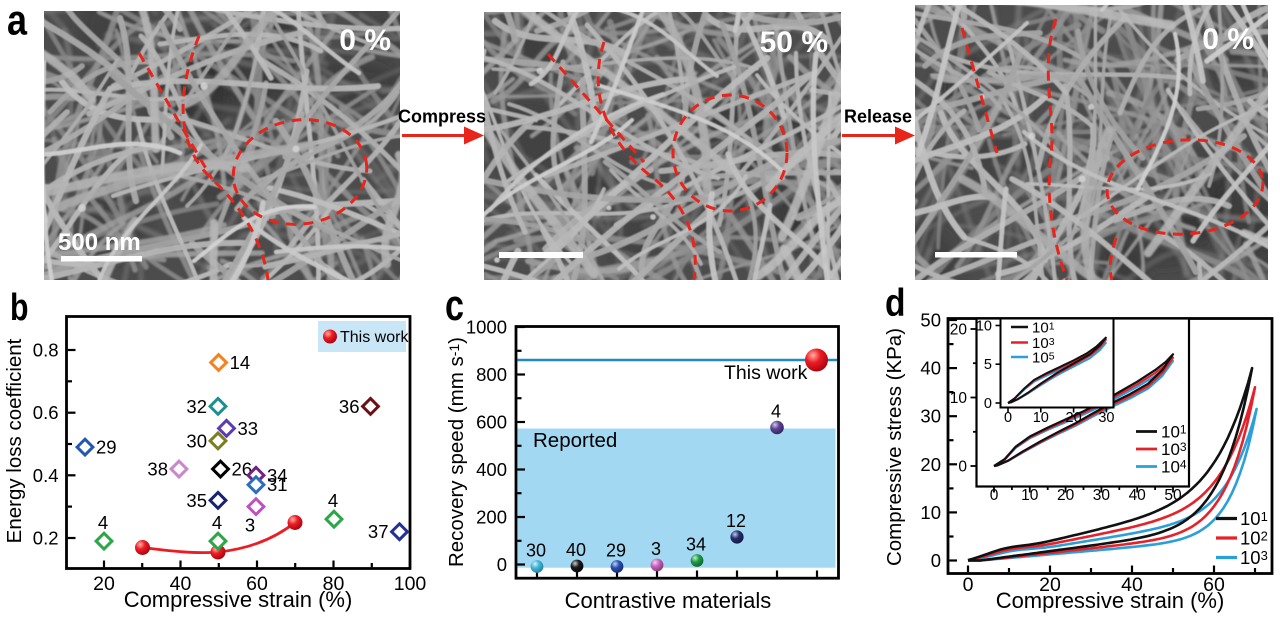 The height and width of the screenshot is (620, 1280). Describe the element at coordinates (454, 305) in the screenshot. I see `svg-text: c` at that location.